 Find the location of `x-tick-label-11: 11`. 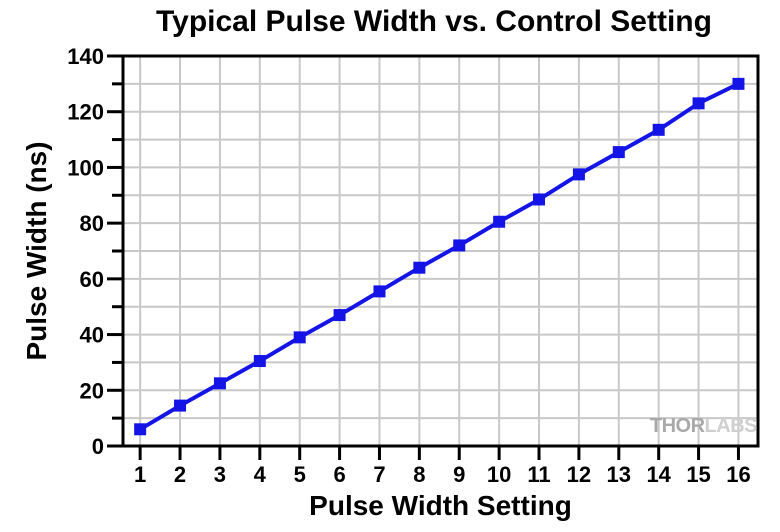

x-tick-label-11: 11 is located at coordinates (538, 474).